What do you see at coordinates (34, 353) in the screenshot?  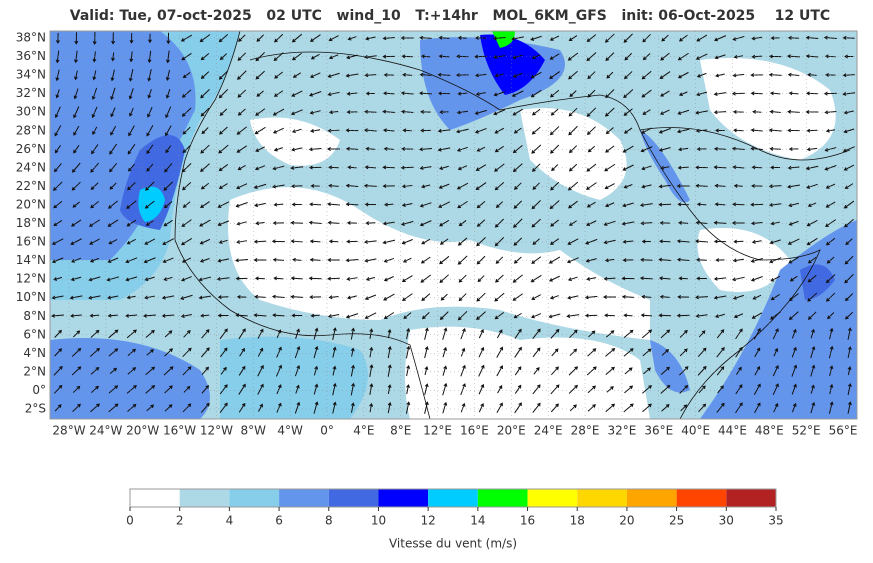 I see `lat-label: 4°N` at bounding box center [34, 353].